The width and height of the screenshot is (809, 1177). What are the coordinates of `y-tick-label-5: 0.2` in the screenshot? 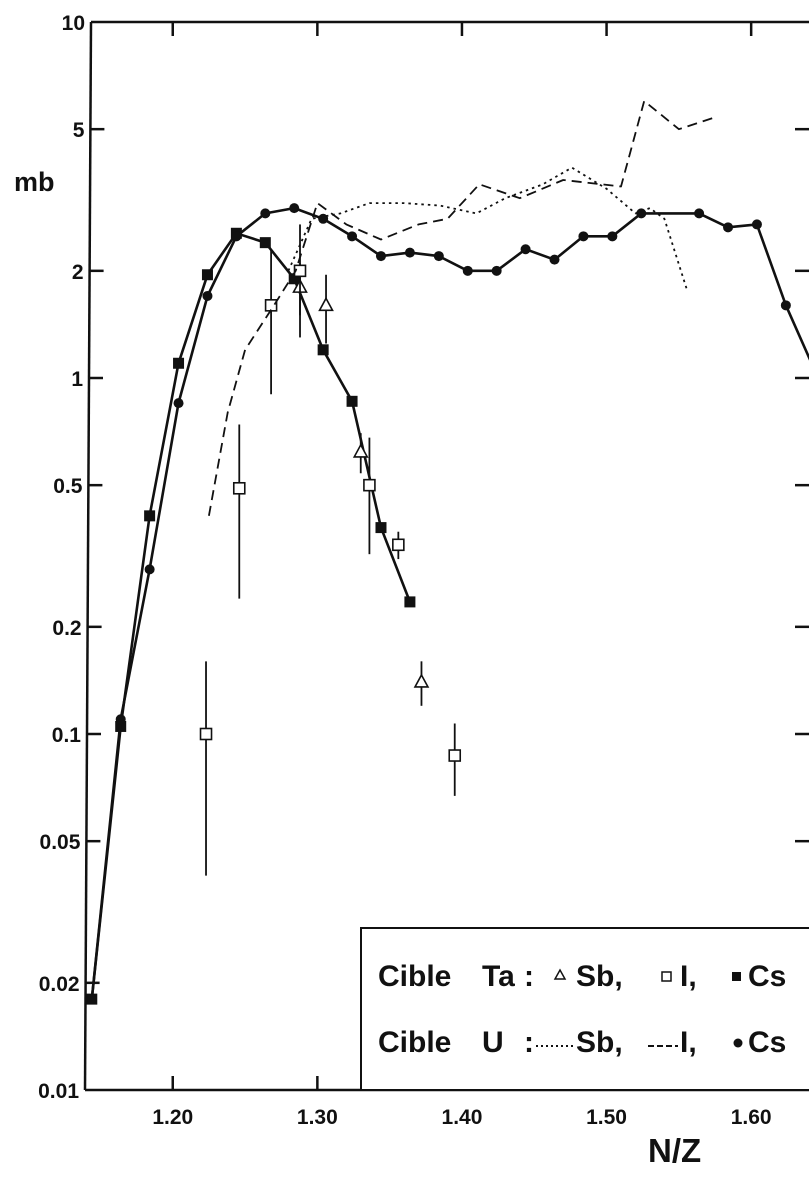 It's located at (66, 628).